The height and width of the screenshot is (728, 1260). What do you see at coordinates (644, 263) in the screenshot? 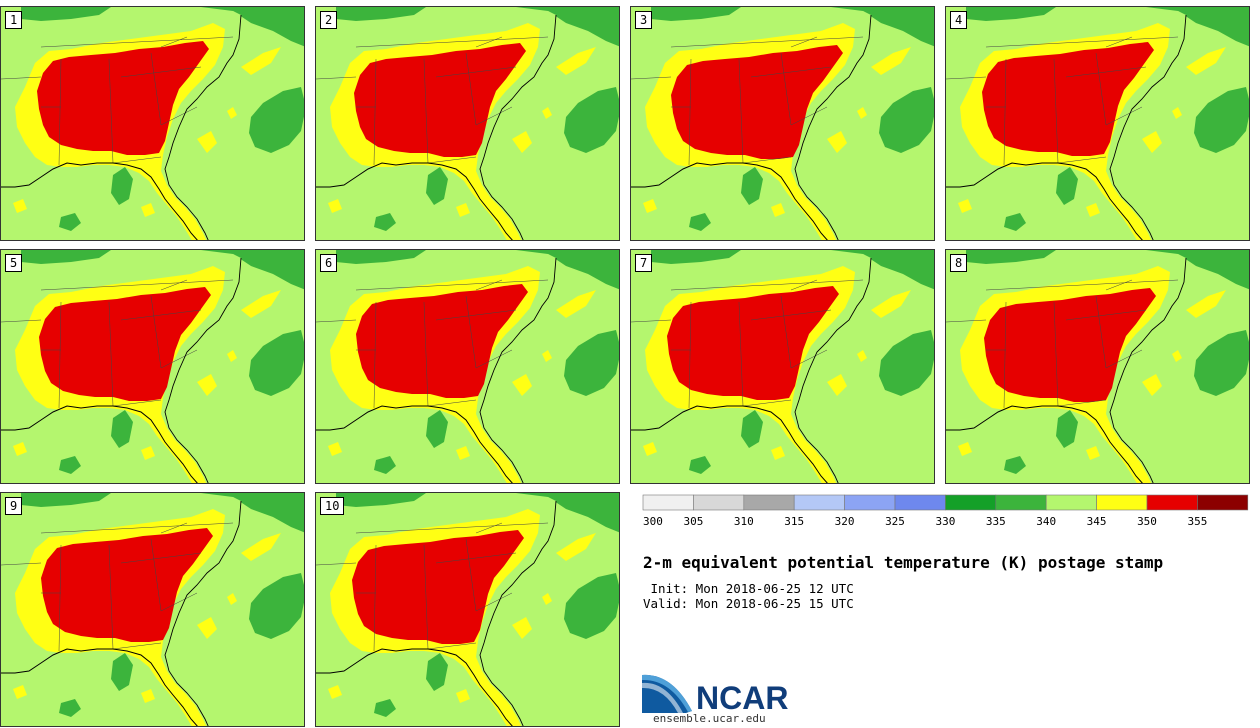
I see `member-number: 7` at bounding box center [644, 263].